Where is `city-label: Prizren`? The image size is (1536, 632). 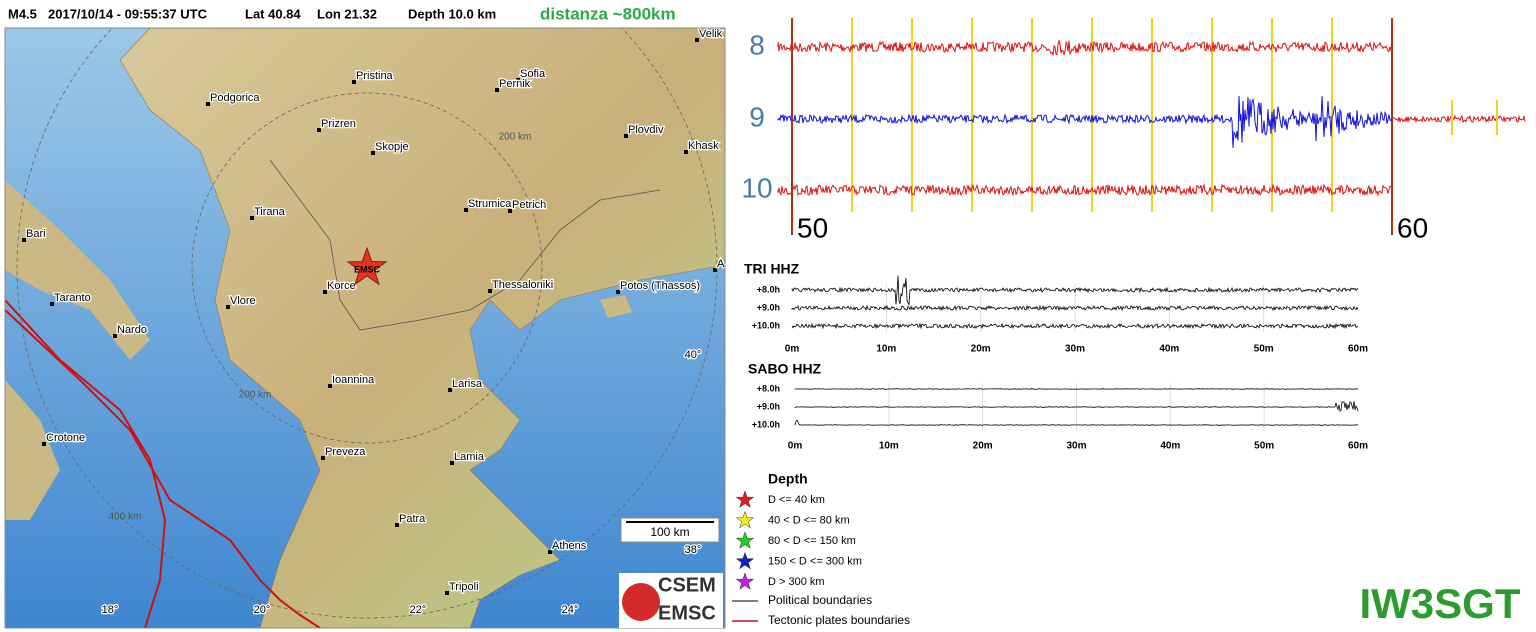
city-label: Prizren is located at coordinates (338, 124).